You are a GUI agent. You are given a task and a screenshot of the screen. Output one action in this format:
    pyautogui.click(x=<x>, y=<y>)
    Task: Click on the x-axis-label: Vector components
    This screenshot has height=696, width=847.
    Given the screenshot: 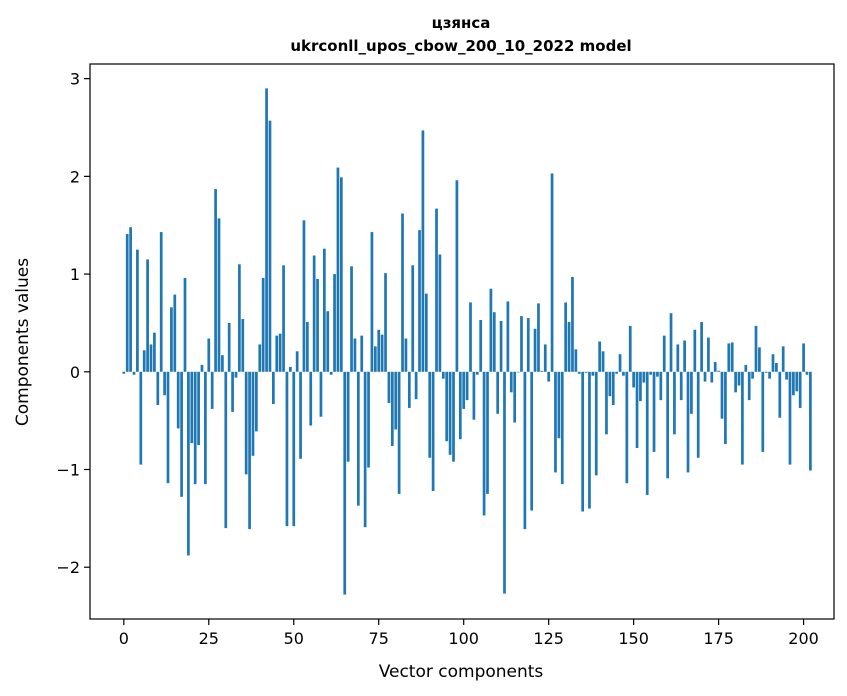 What is the action you would take?
    pyautogui.click(x=461, y=672)
    